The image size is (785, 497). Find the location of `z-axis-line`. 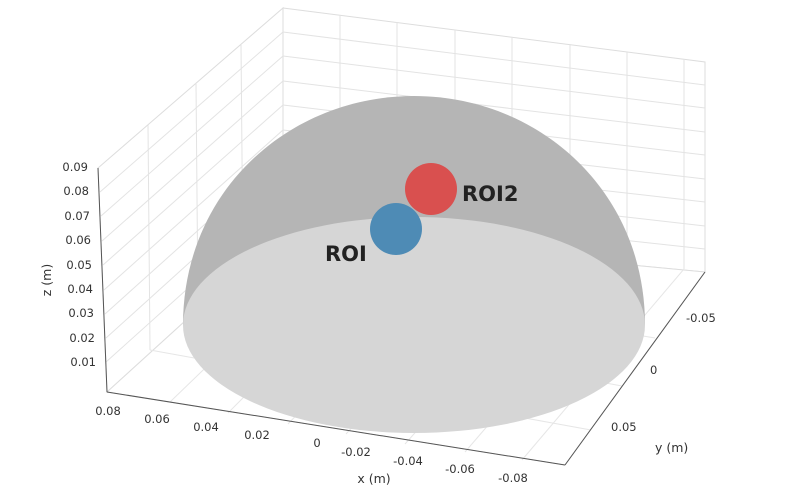

z-axis-line is located at coordinates (102, 280).